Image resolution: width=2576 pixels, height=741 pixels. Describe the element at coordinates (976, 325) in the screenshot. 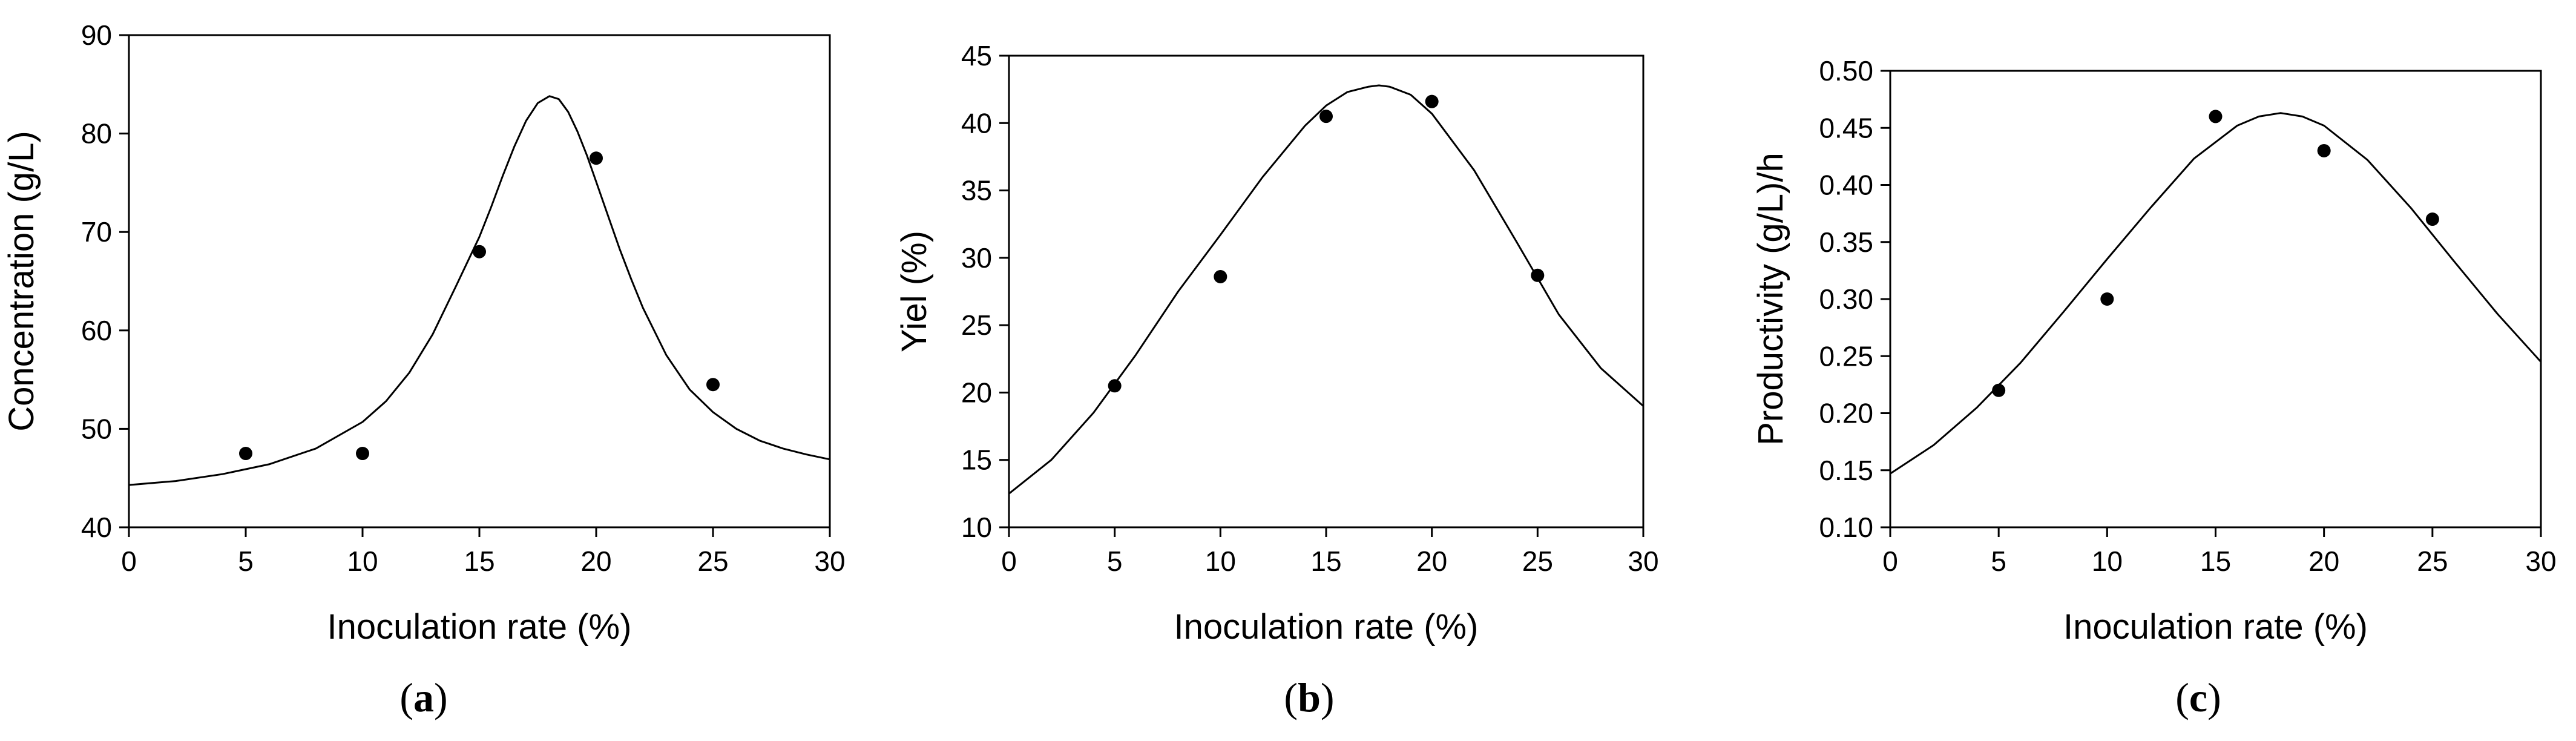

I see `y-tick-label: 25` at that location.